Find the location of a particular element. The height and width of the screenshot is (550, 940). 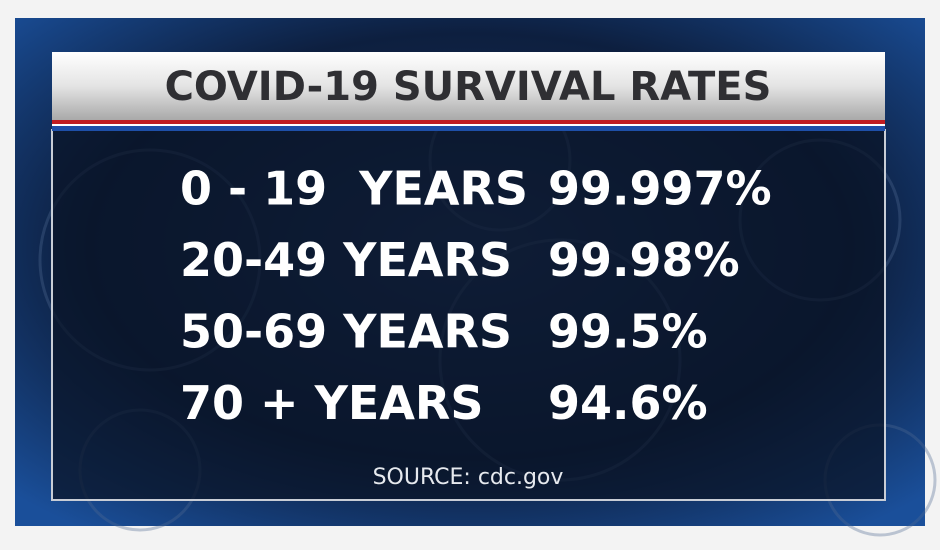

title: COVID-19 SURVIVAL RATES is located at coordinates (468, 87).